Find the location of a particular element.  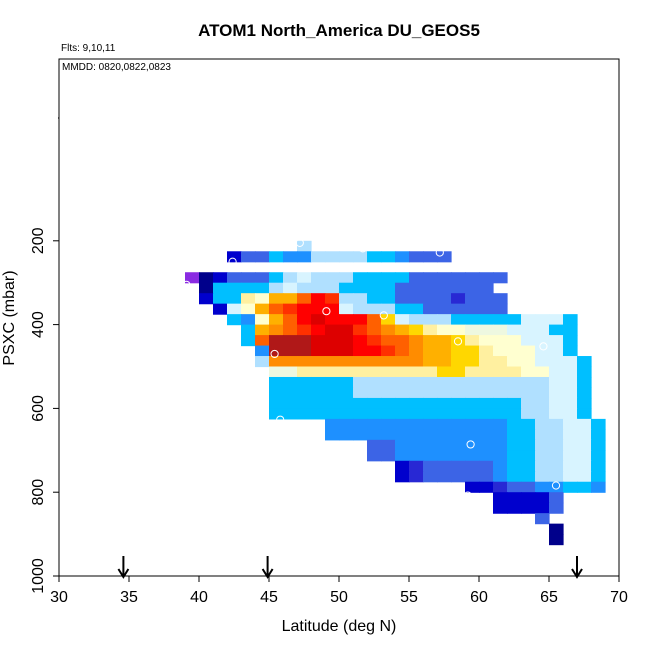

y-axis: 200 400 600 800 1000 is located at coordinates (45, 355).